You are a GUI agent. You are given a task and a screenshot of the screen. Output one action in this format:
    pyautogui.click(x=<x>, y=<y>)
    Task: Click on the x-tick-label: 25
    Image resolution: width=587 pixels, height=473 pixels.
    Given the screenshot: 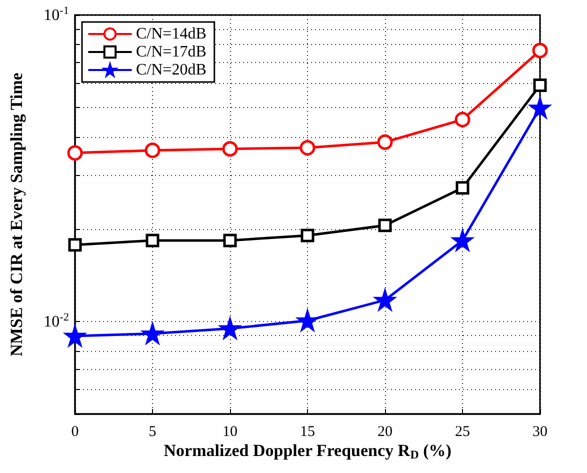 What is the action you would take?
    pyautogui.click(x=462, y=432)
    